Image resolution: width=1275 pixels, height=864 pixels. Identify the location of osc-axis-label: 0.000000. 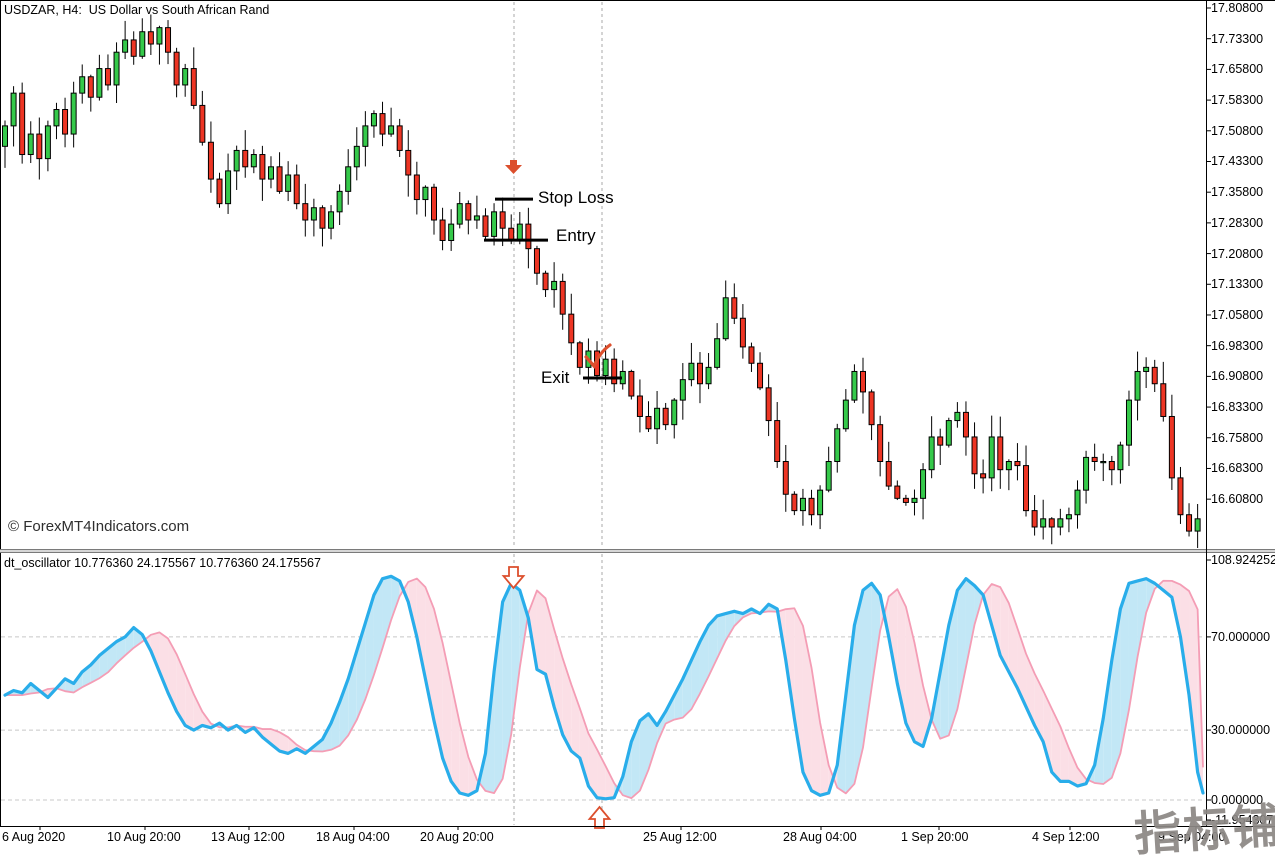
(1237, 800).